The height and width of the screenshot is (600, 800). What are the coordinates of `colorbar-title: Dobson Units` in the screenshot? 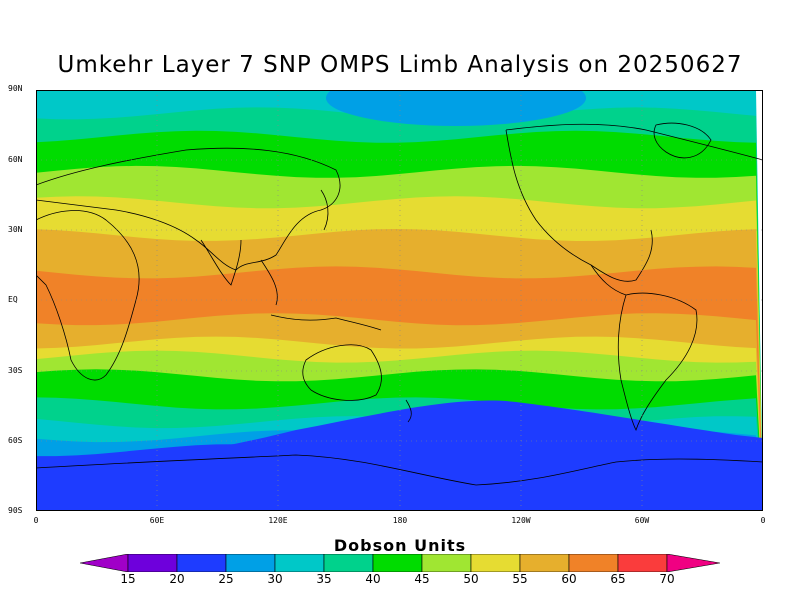 It's located at (400, 545).